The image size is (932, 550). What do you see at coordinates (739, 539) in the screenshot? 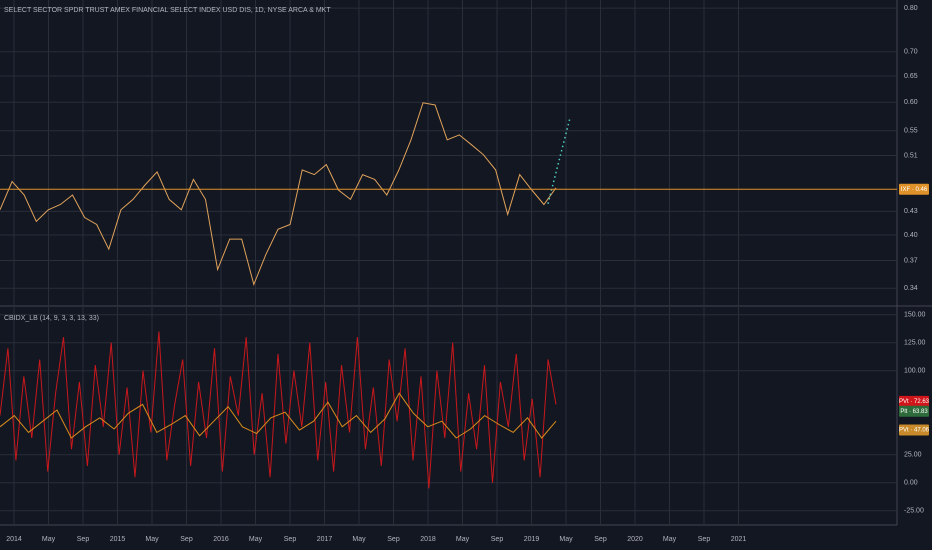
I see `x-tick-label: 2021` at bounding box center [739, 539].